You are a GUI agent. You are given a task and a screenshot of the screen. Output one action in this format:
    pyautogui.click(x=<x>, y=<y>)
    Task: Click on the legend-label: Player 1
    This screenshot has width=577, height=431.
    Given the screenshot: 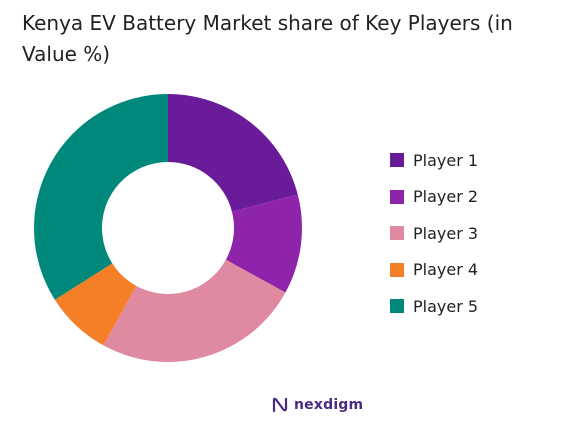 What is the action you would take?
    pyautogui.click(x=446, y=160)
    